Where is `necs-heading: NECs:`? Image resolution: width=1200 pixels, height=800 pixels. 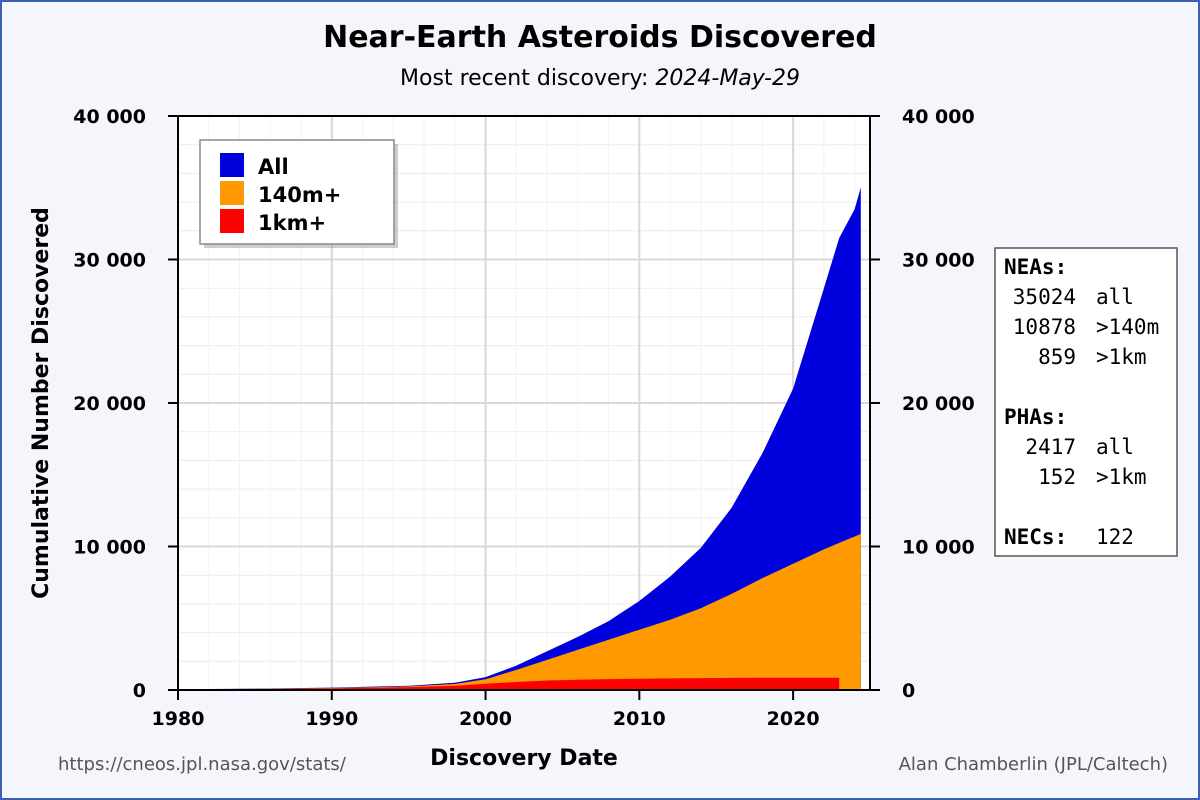
necs-heading: NECs: is located at coordinates (1035, 537).